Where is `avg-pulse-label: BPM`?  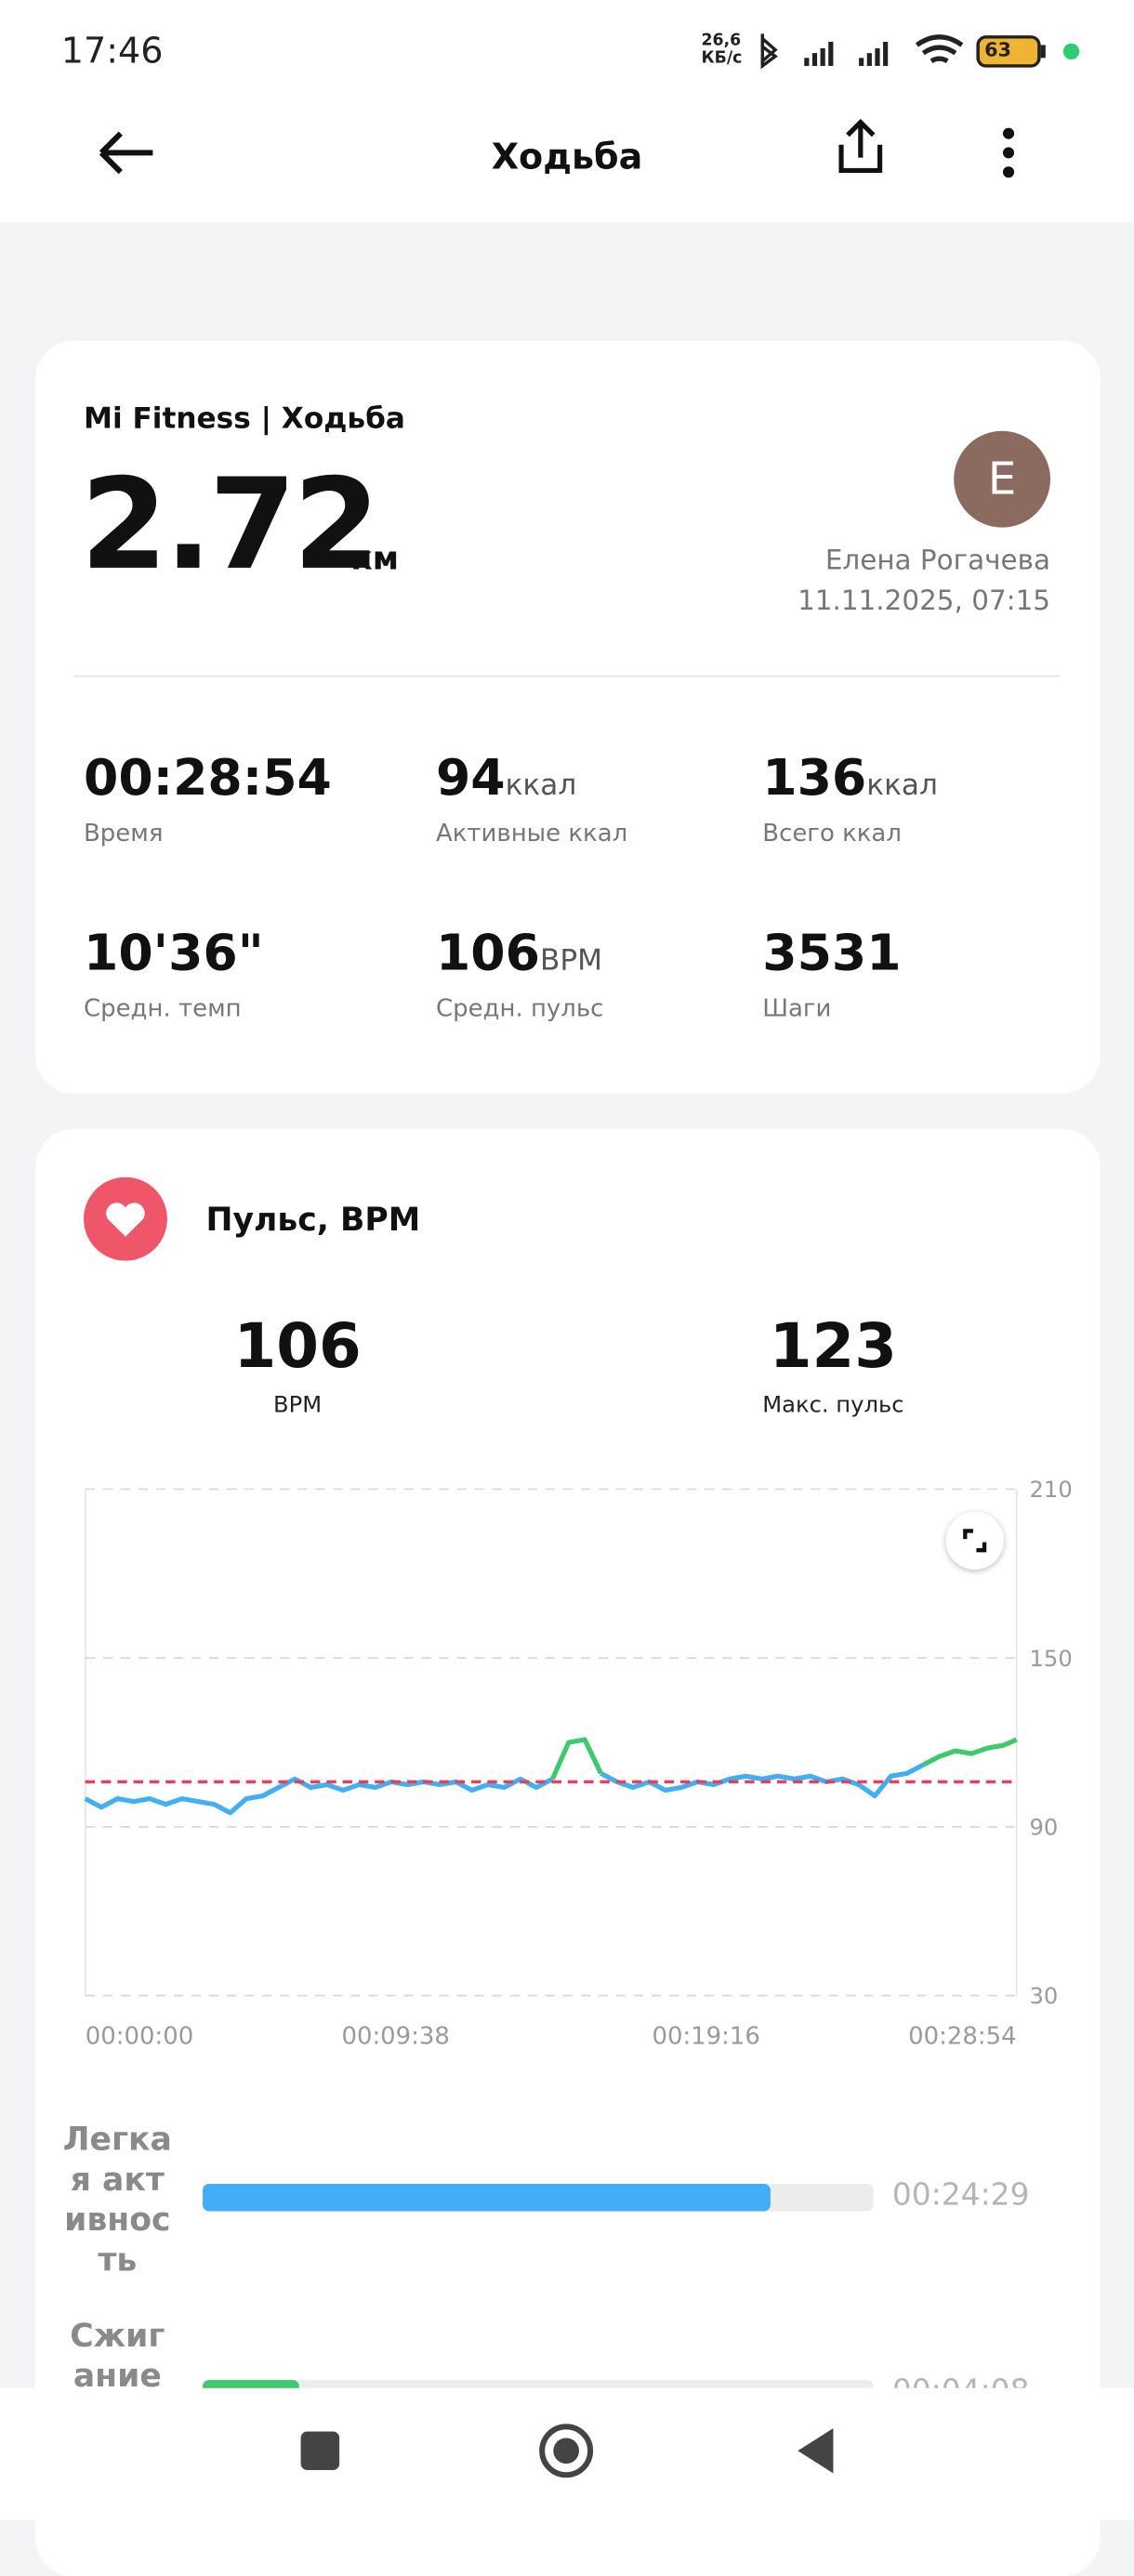
avg-pulse-label: BPM is located at coordinates (298, 1405).